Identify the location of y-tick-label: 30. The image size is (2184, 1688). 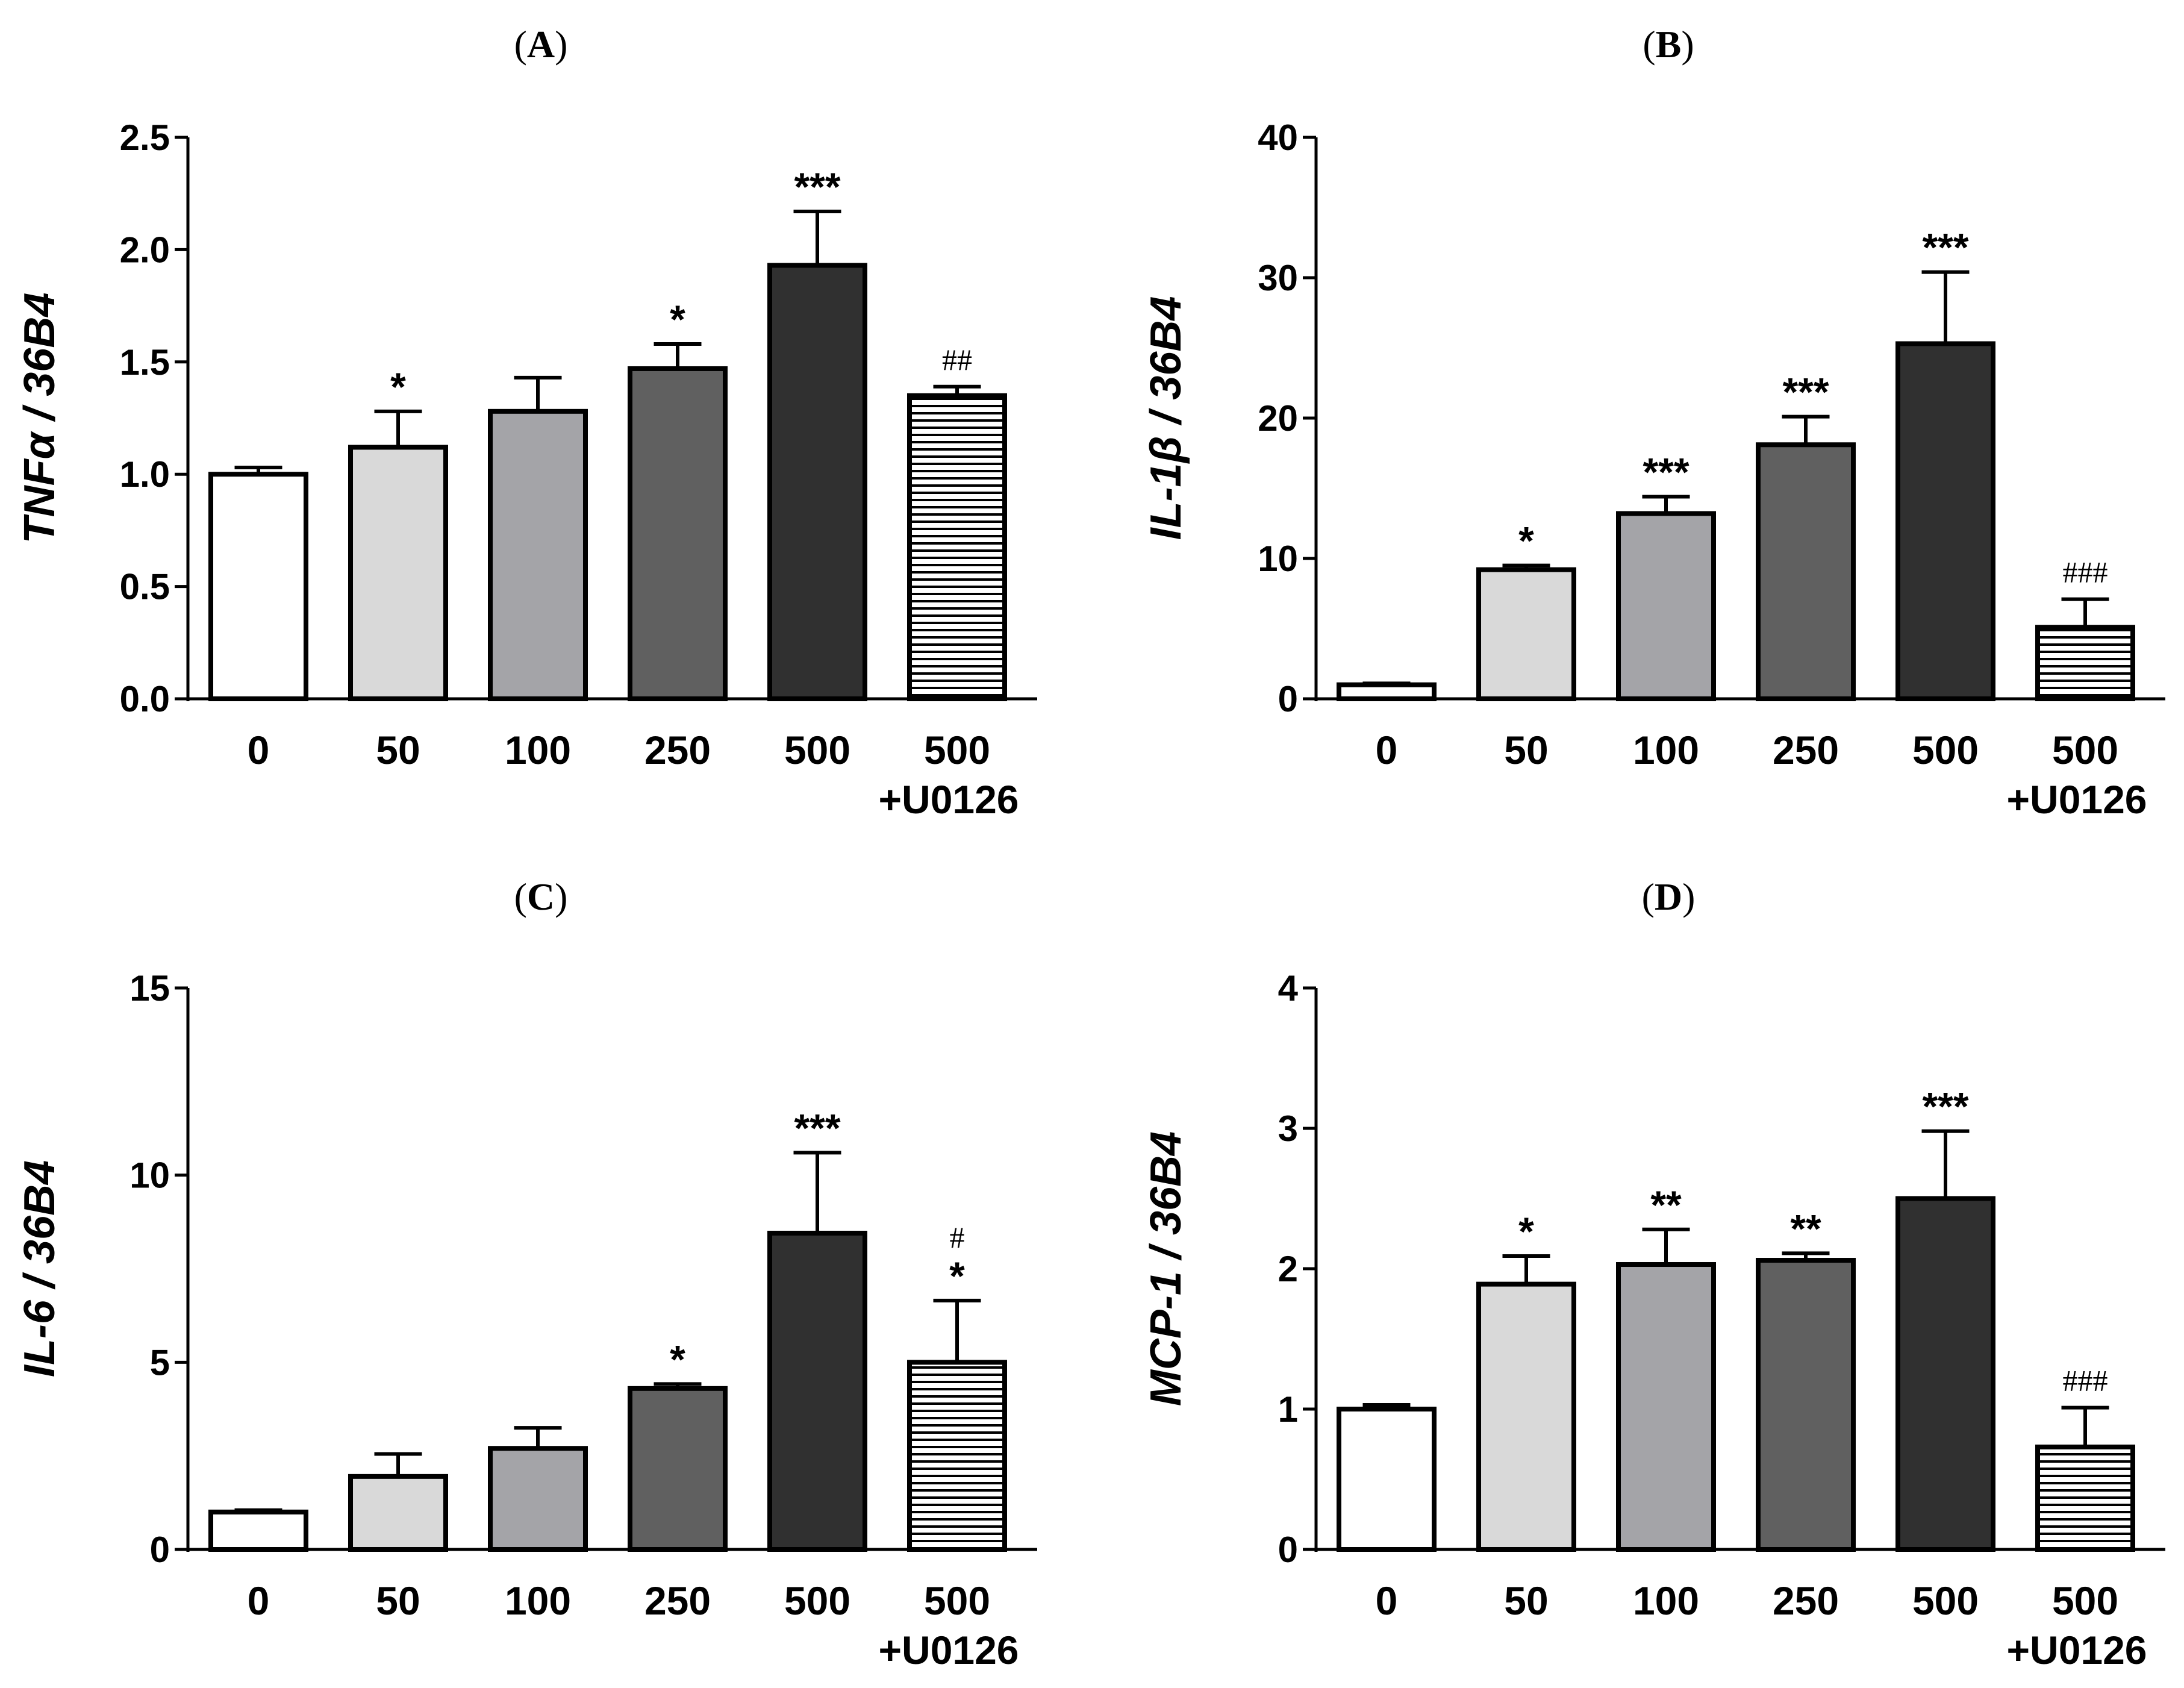
(1278, 278).